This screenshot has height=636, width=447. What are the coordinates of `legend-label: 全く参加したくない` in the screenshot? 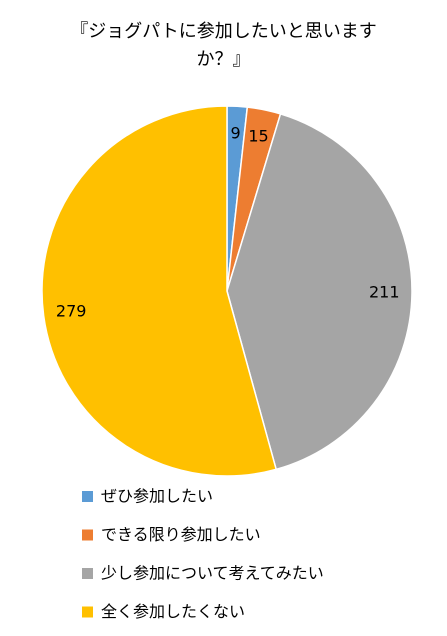 It's located at (173, 611).